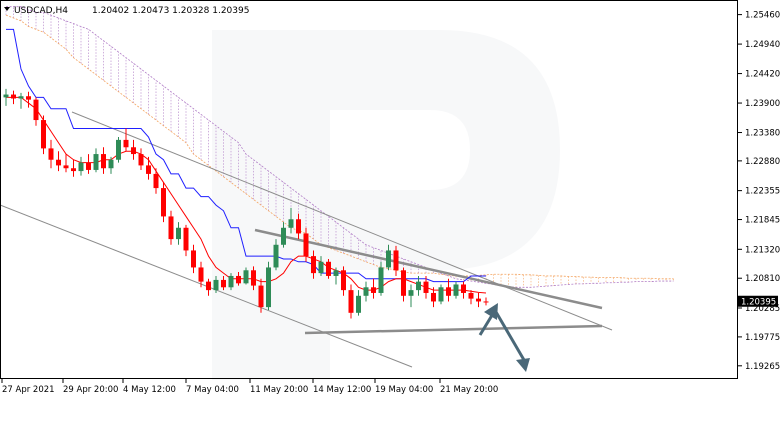 Image resolution: width=782 pixels, height=432 pixels. I want to click on price-tick-label: 1.22355, so click(762, 192).